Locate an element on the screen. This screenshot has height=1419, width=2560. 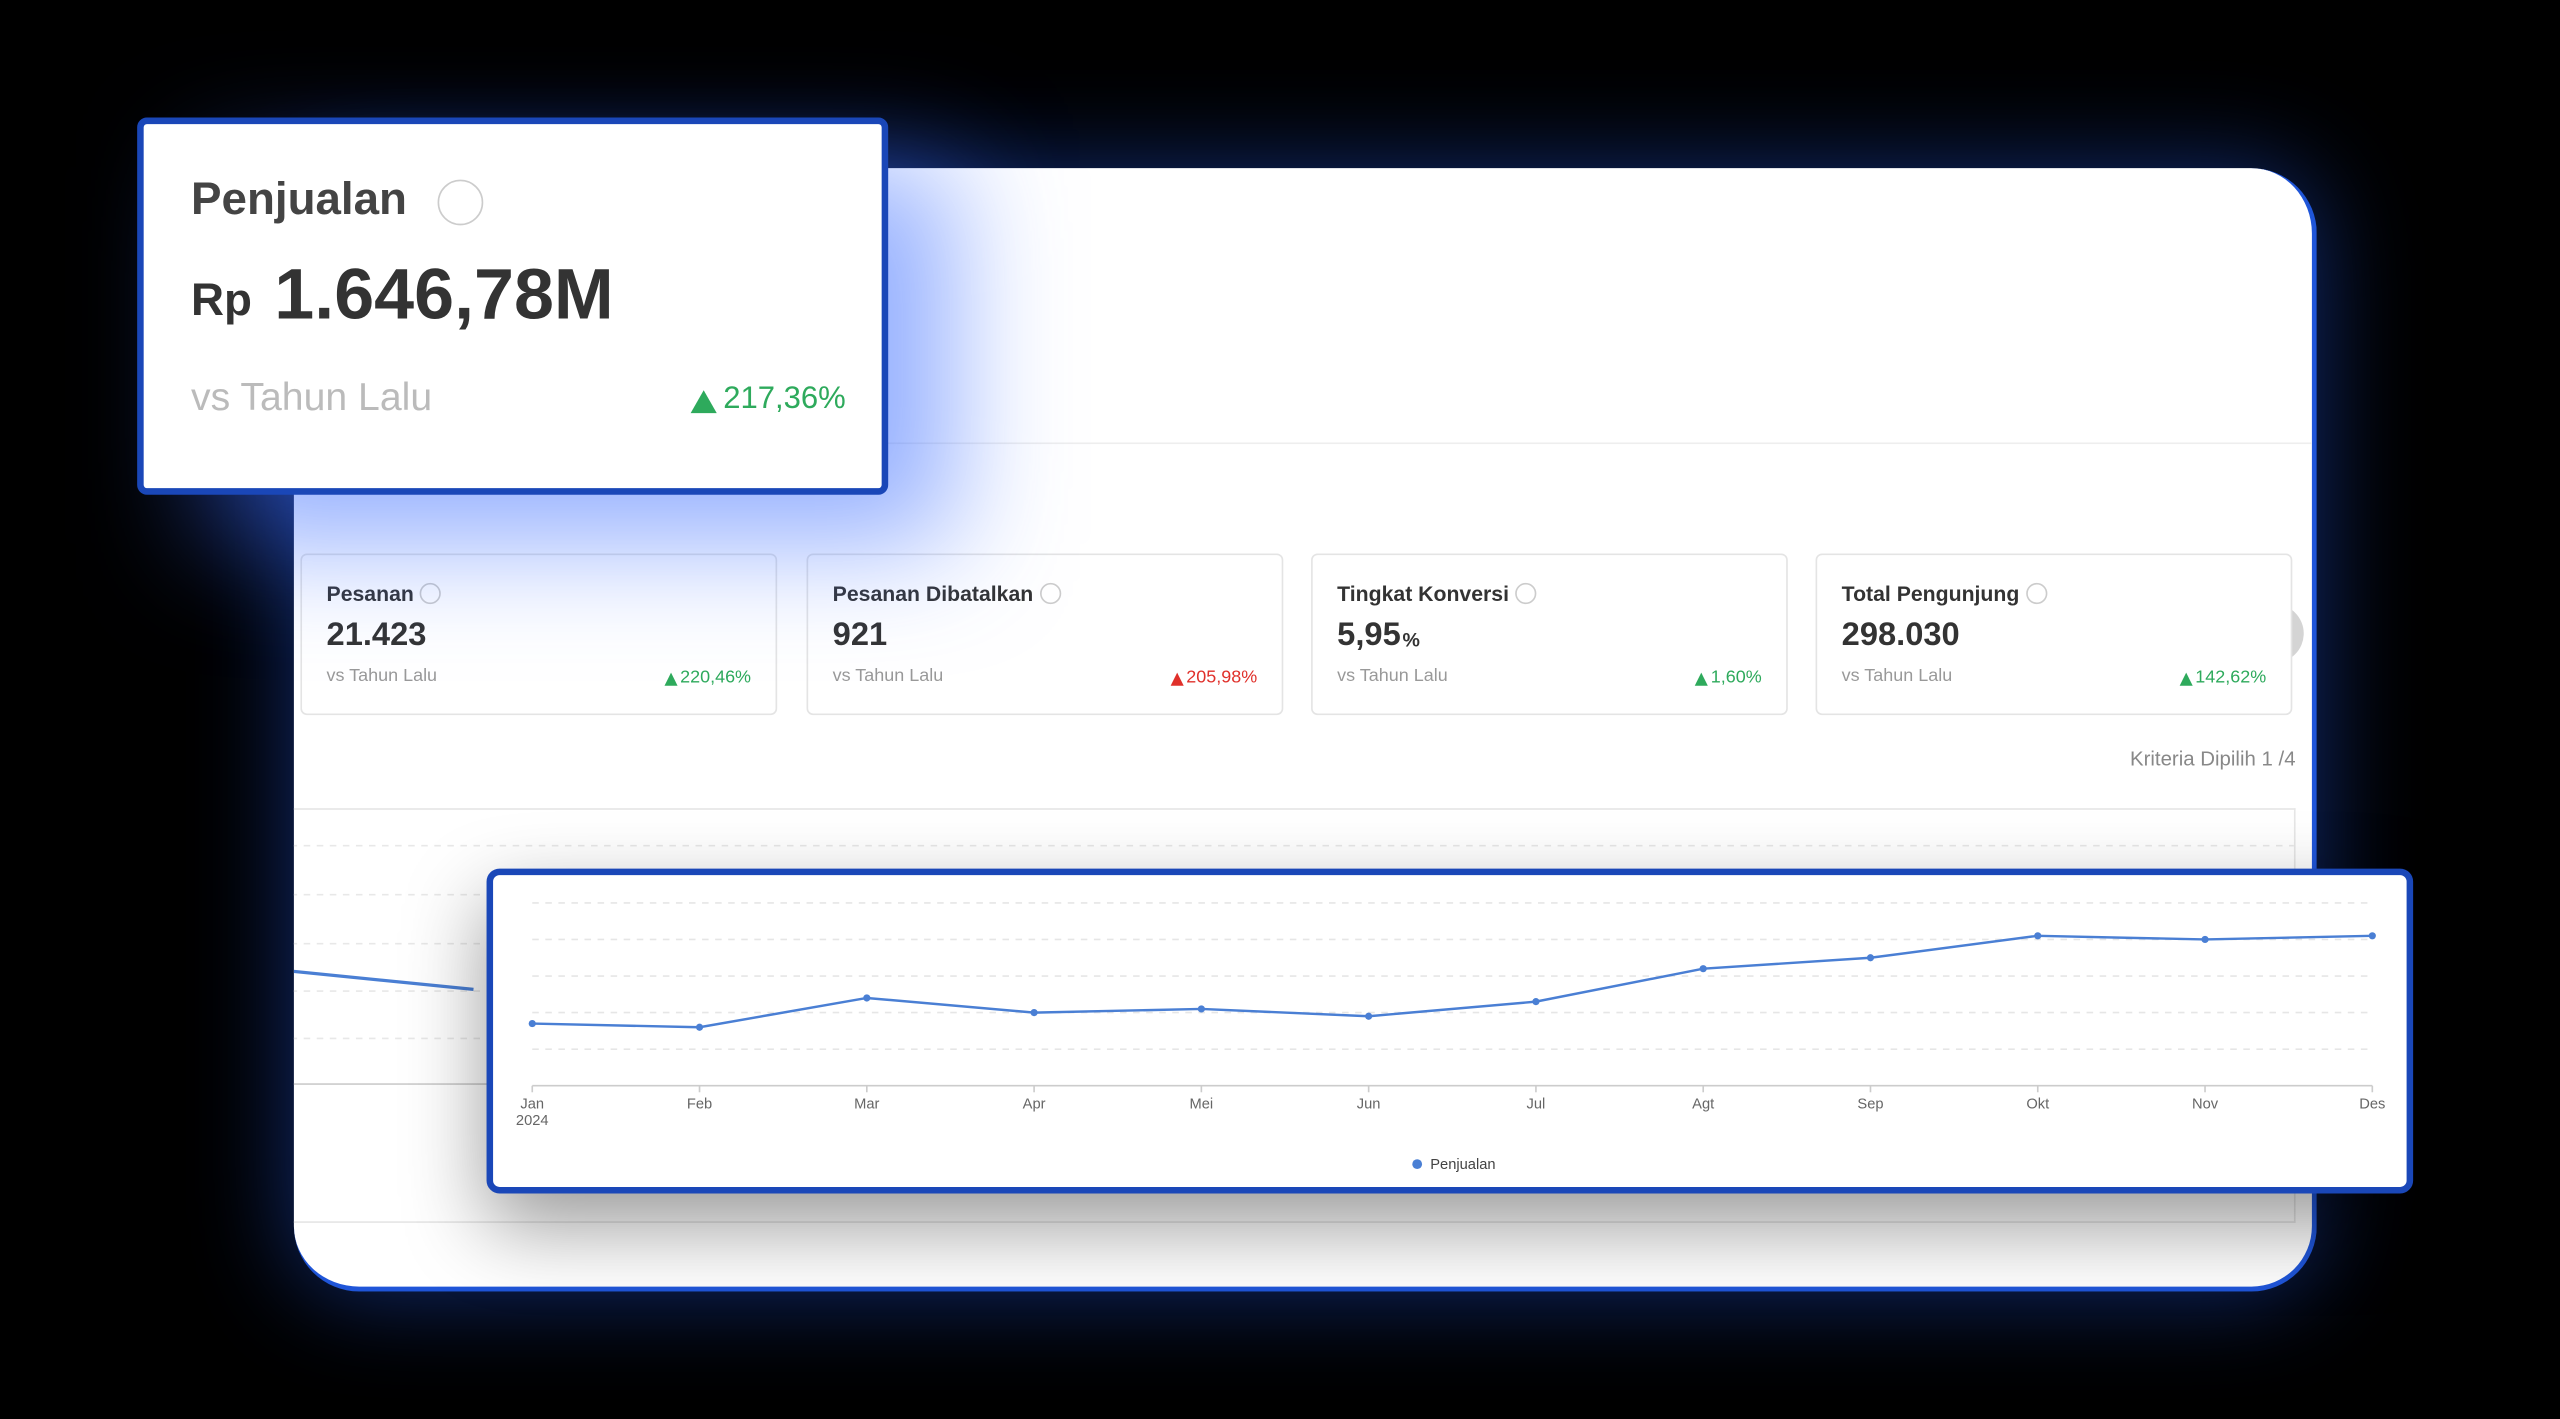
metric-value: 5,95 is located at coordinates (1369, 635).